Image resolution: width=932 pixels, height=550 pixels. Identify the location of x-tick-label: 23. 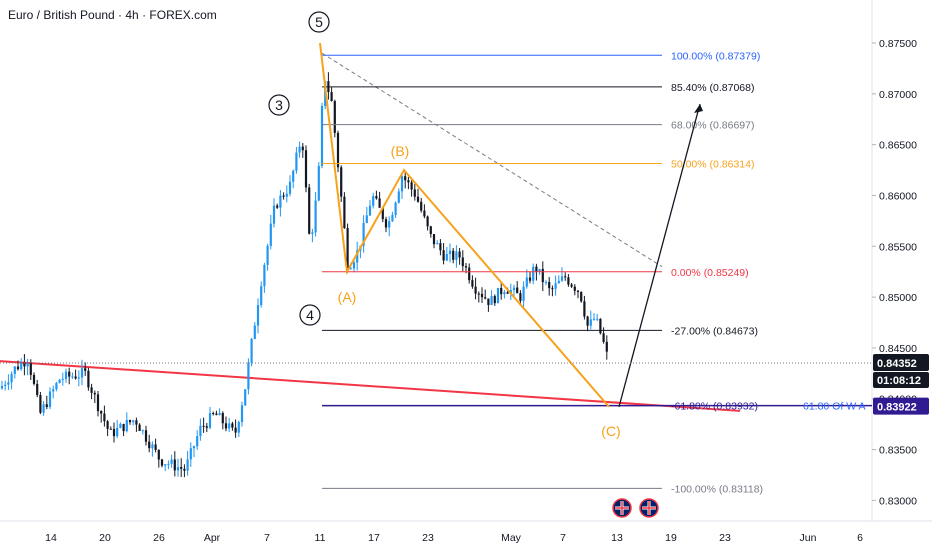
(428, 538).